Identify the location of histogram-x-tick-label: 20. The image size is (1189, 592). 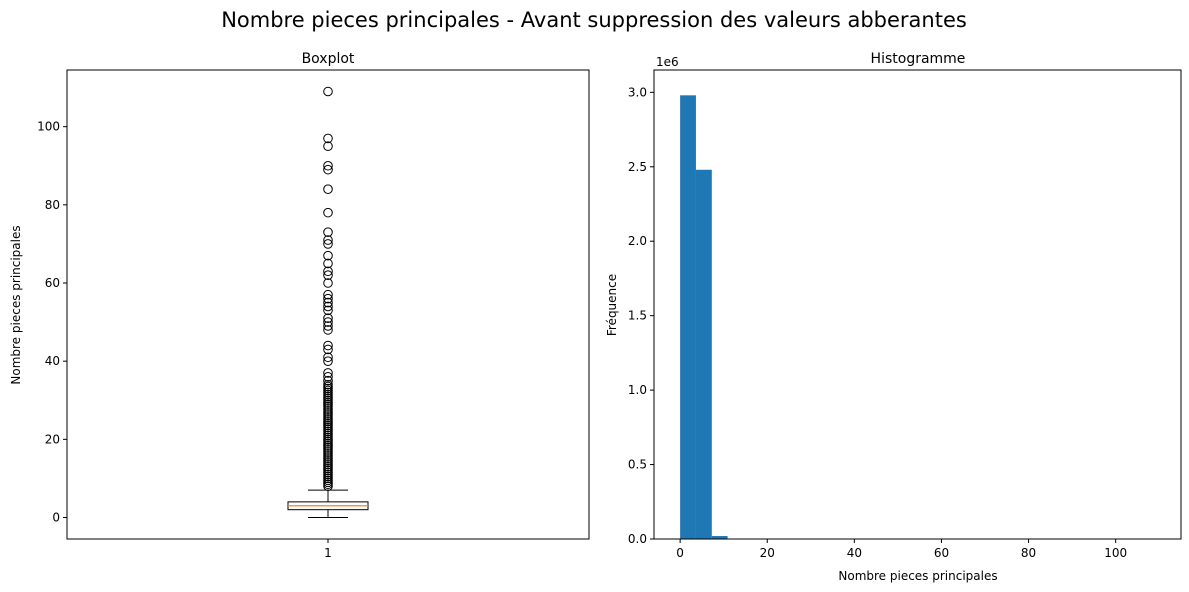
(767, 553).